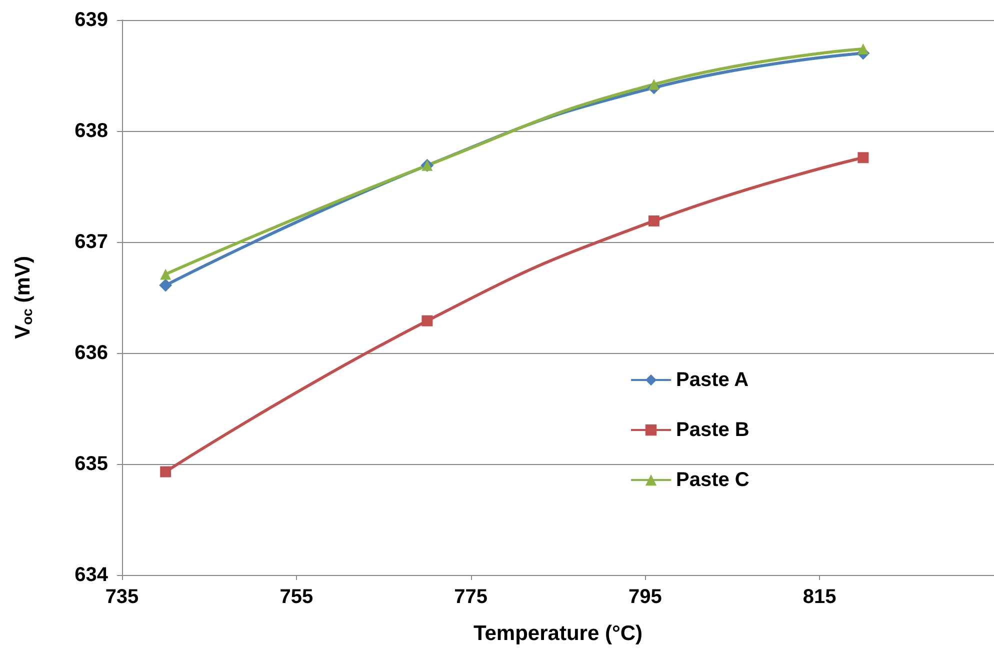  What do you see at coordinates (471, 597) in the screenshot?
I see `x-tick-label: 775` at bounding box center [471, 597].